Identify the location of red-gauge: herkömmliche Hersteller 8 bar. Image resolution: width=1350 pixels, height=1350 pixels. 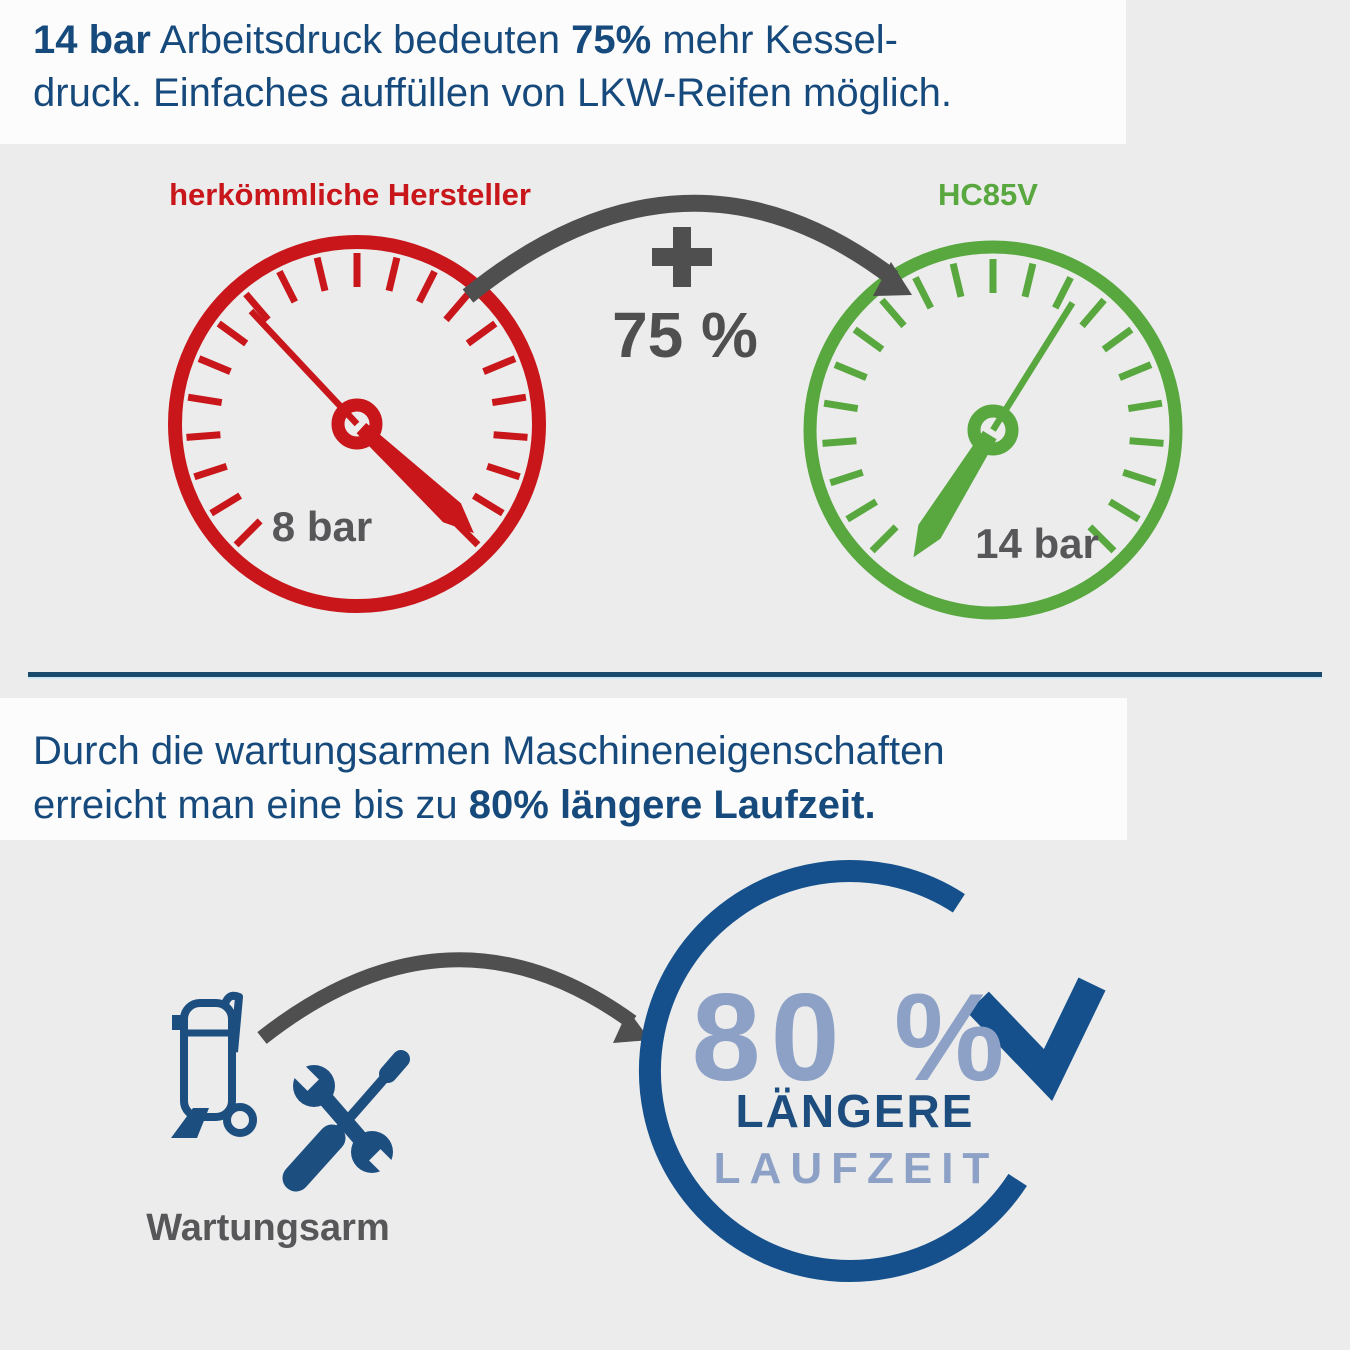
(357, 395).